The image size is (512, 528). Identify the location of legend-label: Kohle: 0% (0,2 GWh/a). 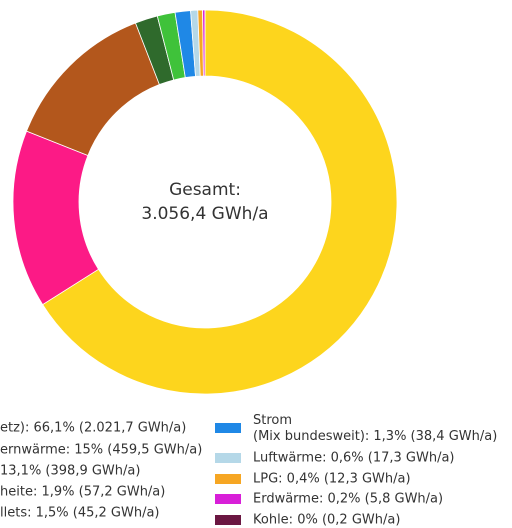
(326, 520).